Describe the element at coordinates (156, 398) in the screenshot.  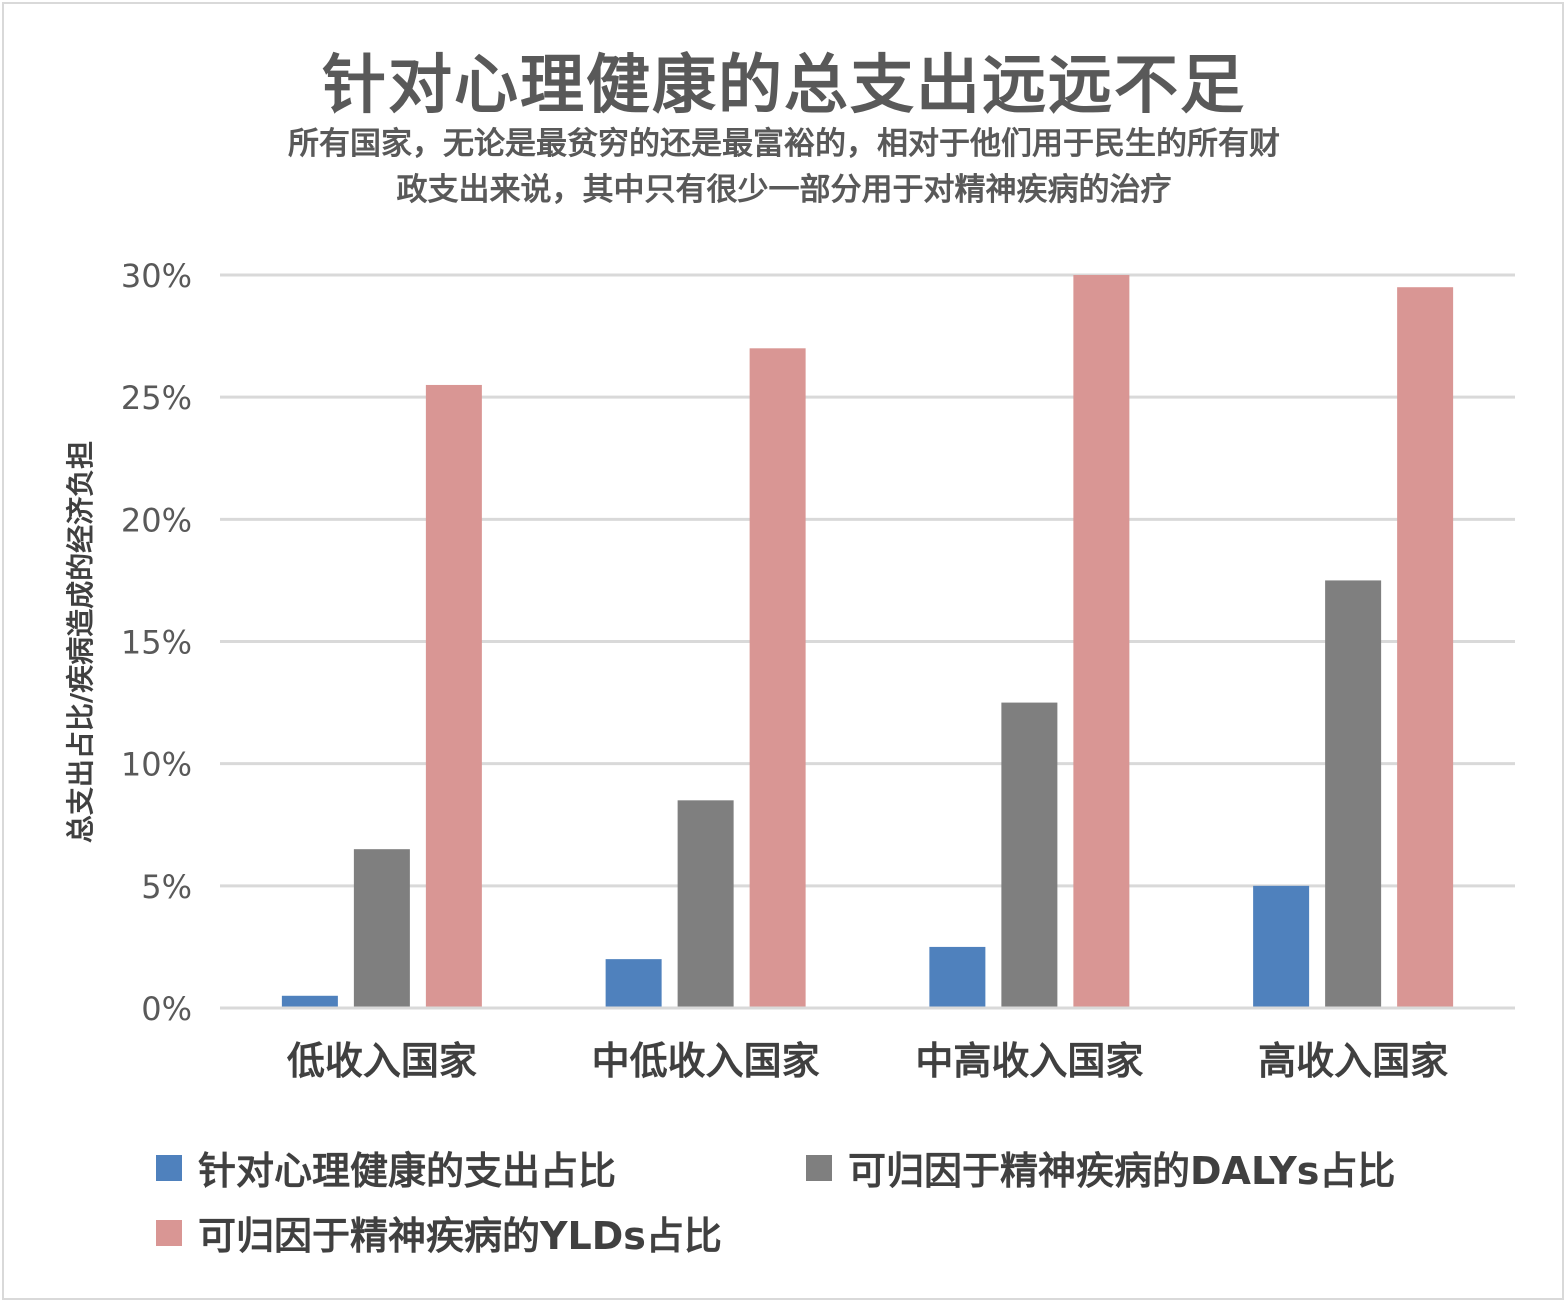
I see `y-tick-label: 25%` at that location.